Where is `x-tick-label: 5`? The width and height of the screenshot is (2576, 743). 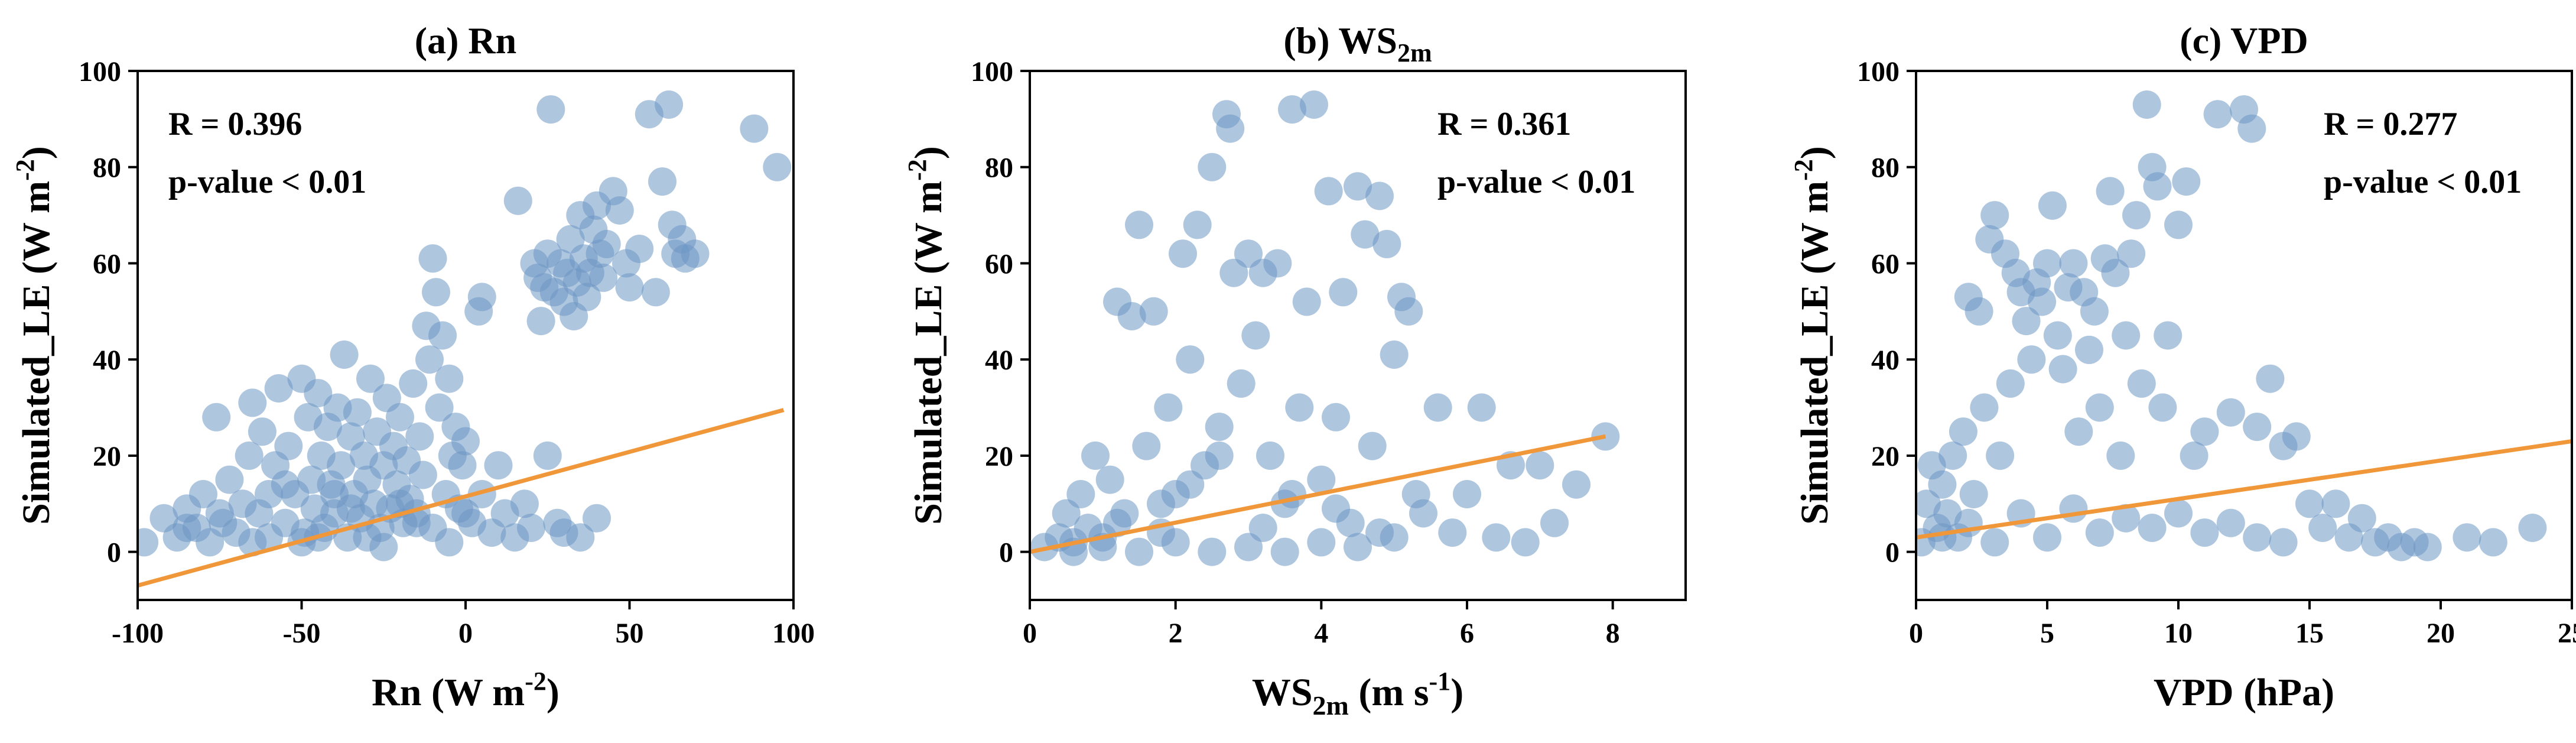
x-tick-label: 5 is located at coordinates (2047, 633).